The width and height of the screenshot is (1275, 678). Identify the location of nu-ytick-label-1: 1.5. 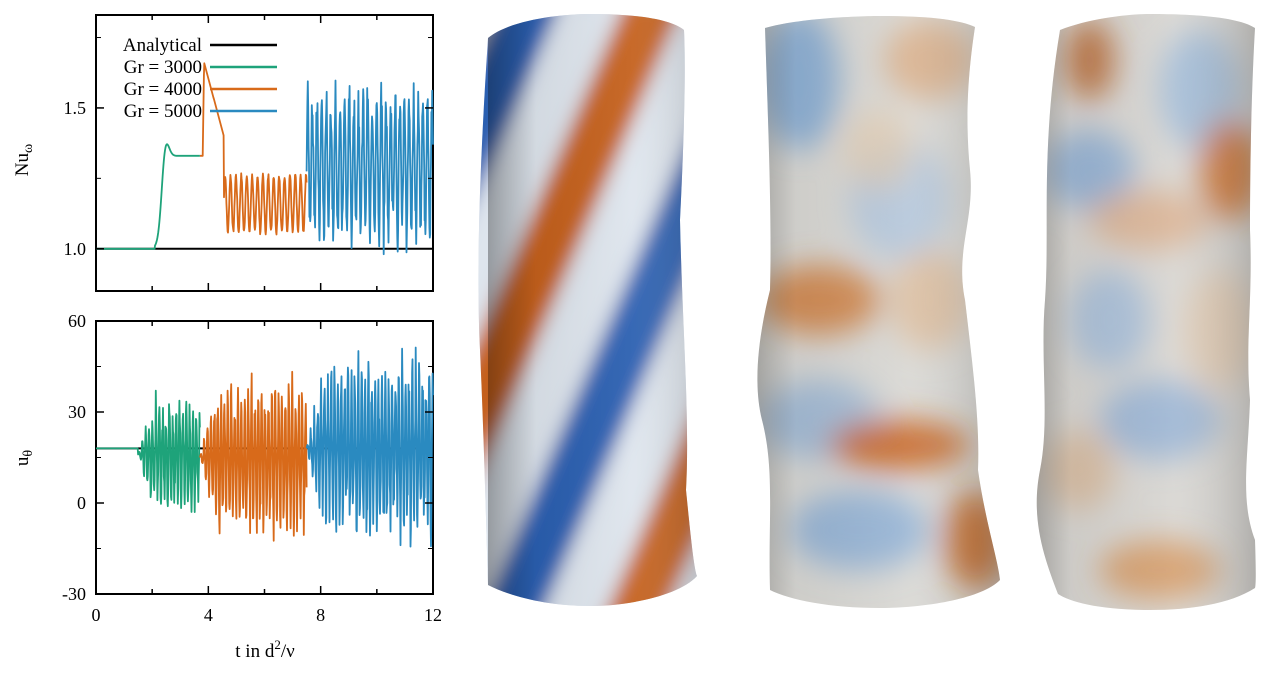
(75, 108).